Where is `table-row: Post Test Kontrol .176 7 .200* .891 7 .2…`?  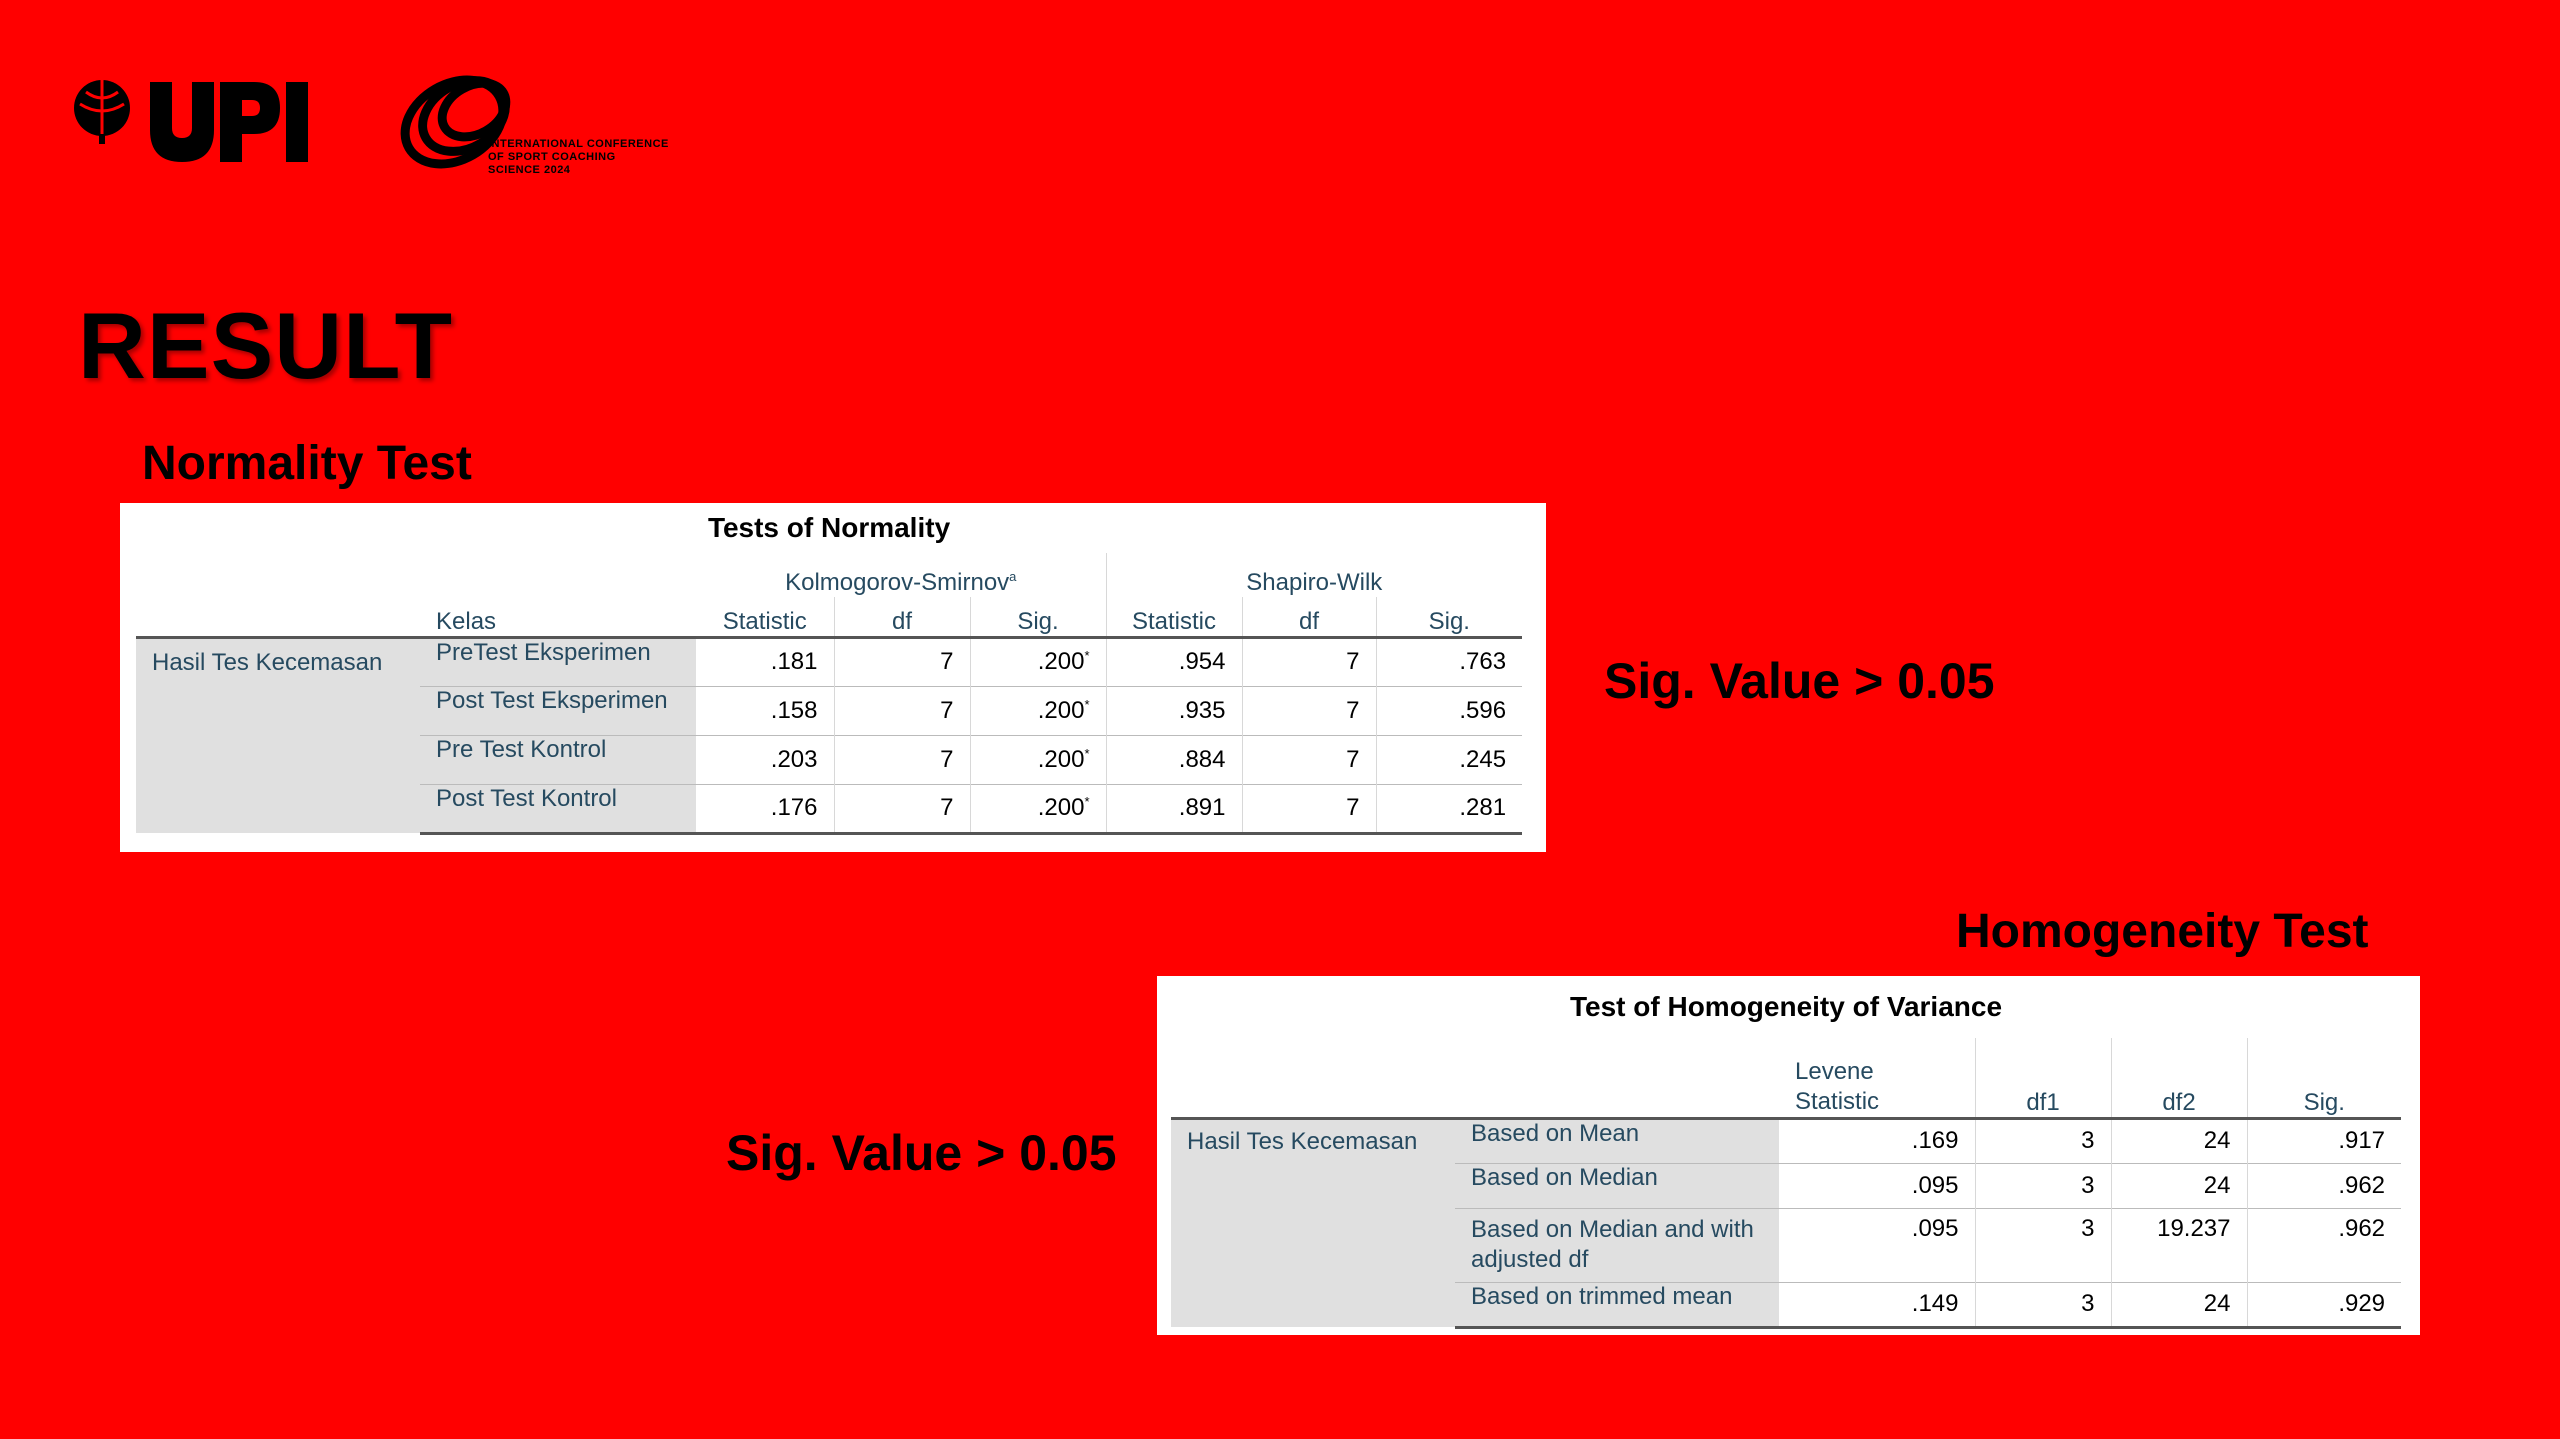
table-row: Post Test Kontrol .176 7 .200* .891 7 .2… is located at coordinates (829, 809).